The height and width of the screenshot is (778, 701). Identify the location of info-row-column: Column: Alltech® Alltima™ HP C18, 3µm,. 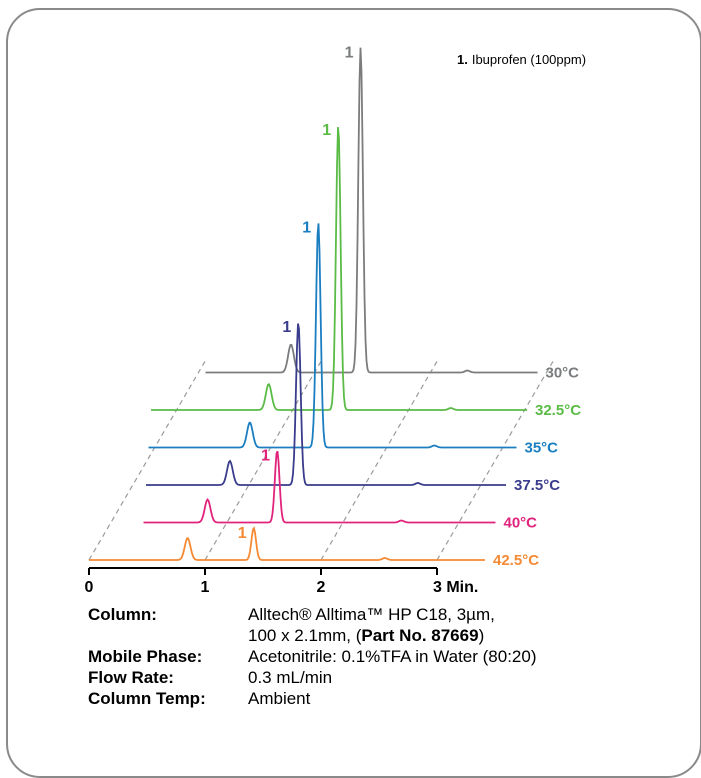
(312, 614).